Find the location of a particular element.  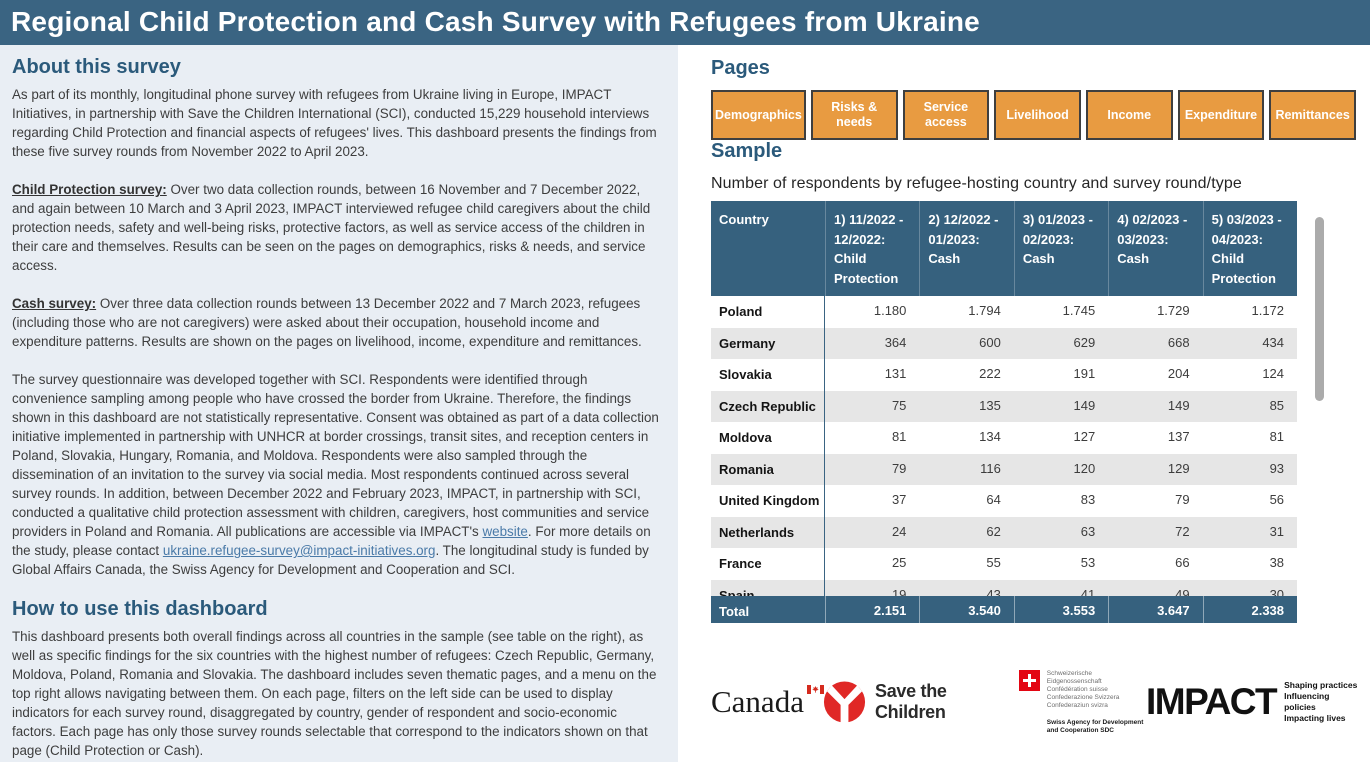

swiss-agency-line-1: Swiss Agency for Development is located at coordinates (1095, 722).